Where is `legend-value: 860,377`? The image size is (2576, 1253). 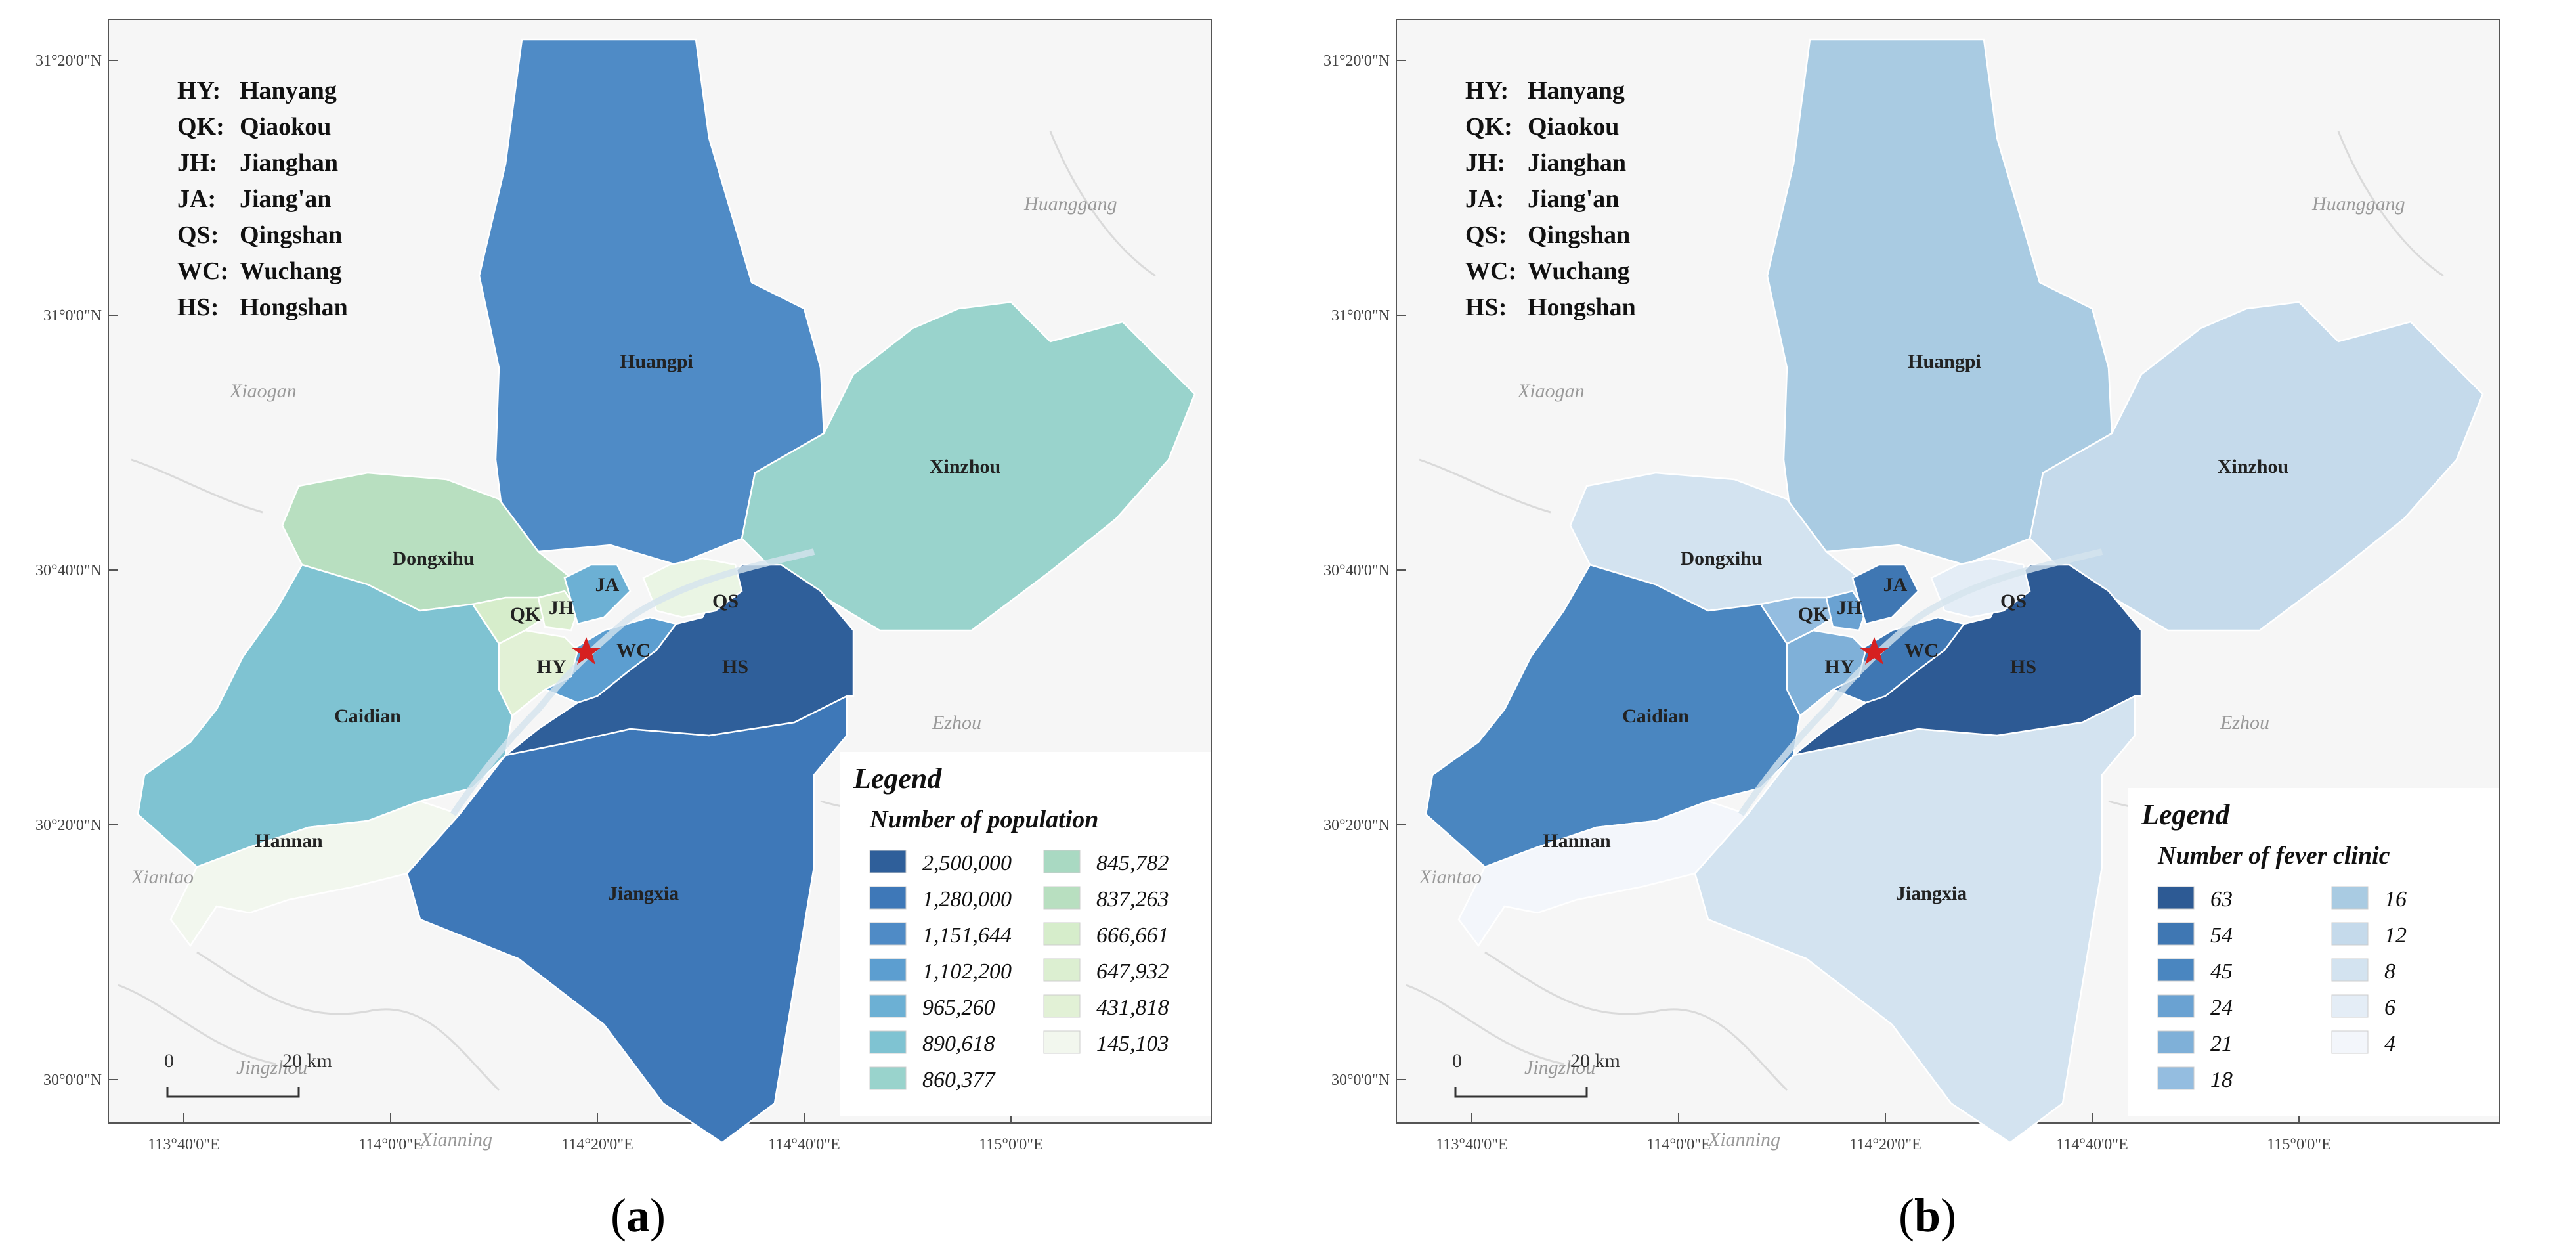
legend-value: 860,377 is located at coordinates (959, 1080).